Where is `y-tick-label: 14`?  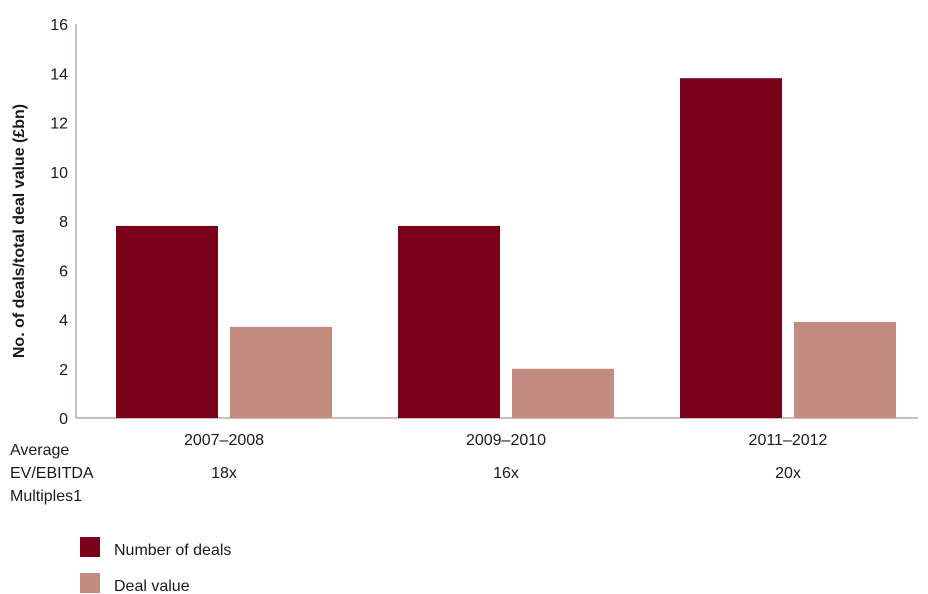
y-tick-label: 14 is located at coordinates (59, 74).